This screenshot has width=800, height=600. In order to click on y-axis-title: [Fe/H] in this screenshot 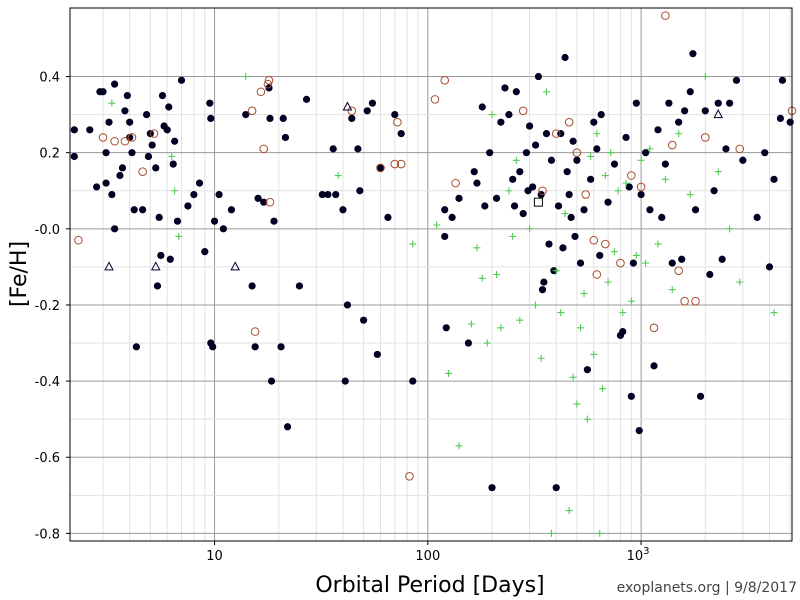, I will do `click(19, 274)`.